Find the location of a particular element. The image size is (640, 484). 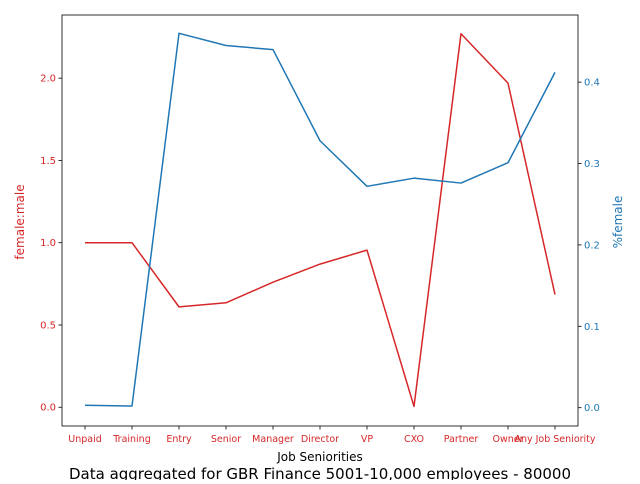

x-tick-label-1: Training is located at coordinates (131, 439).